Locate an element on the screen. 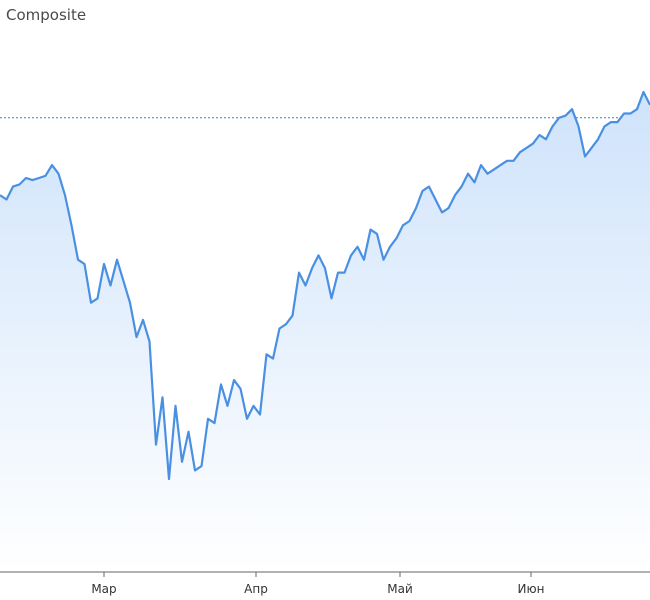  x-tick-label: Апр is located at coordinates (256, 589).